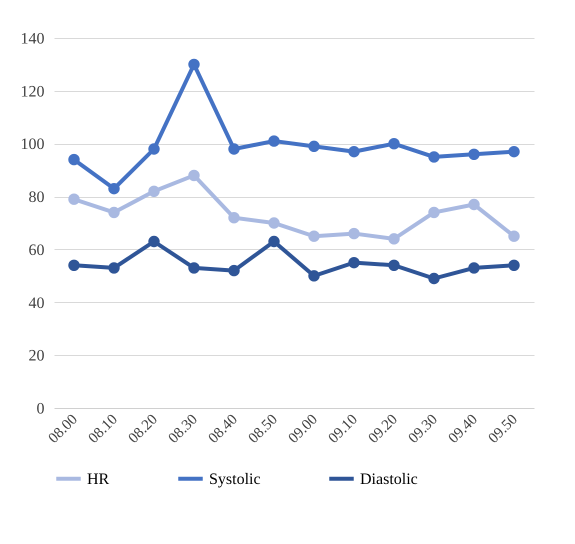  What do you see at coordinates (389, 479) in the screenshot?
I see `legend-label: Diastolic` at bounding box center [389, 479].